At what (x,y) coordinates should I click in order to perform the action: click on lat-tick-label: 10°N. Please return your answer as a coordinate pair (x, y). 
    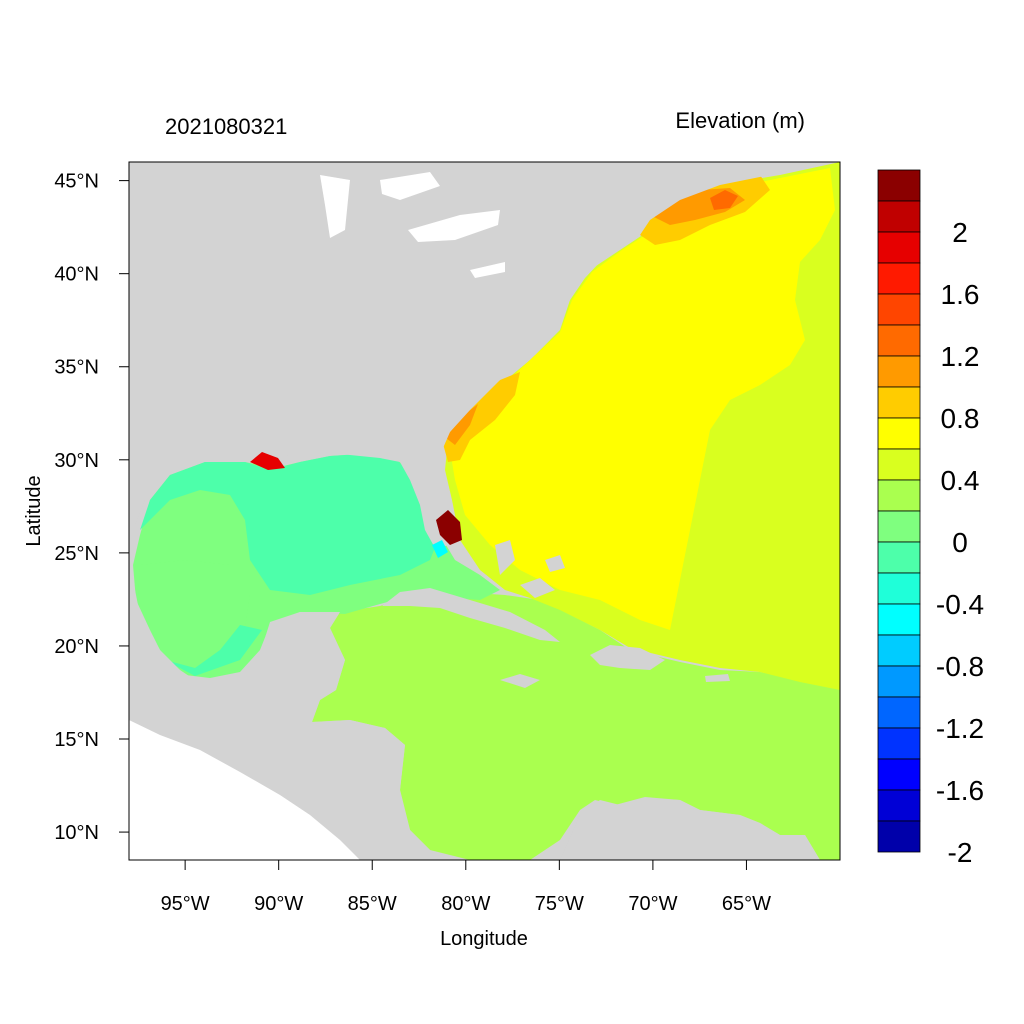
    Looking at the image, I should click on (76, 833).